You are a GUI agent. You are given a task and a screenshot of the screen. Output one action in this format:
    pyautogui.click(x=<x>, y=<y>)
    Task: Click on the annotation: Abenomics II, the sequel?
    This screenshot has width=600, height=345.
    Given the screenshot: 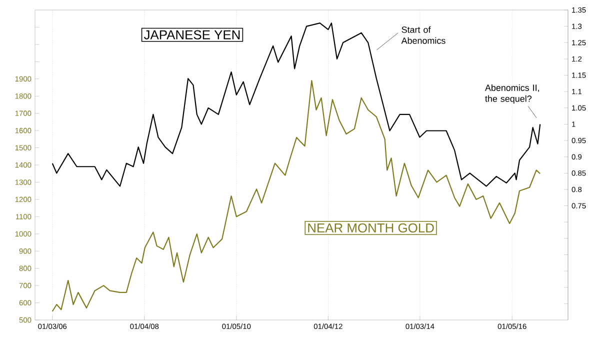 What is the action you would take?
    pyautogui.click(x=512, y=94)
    